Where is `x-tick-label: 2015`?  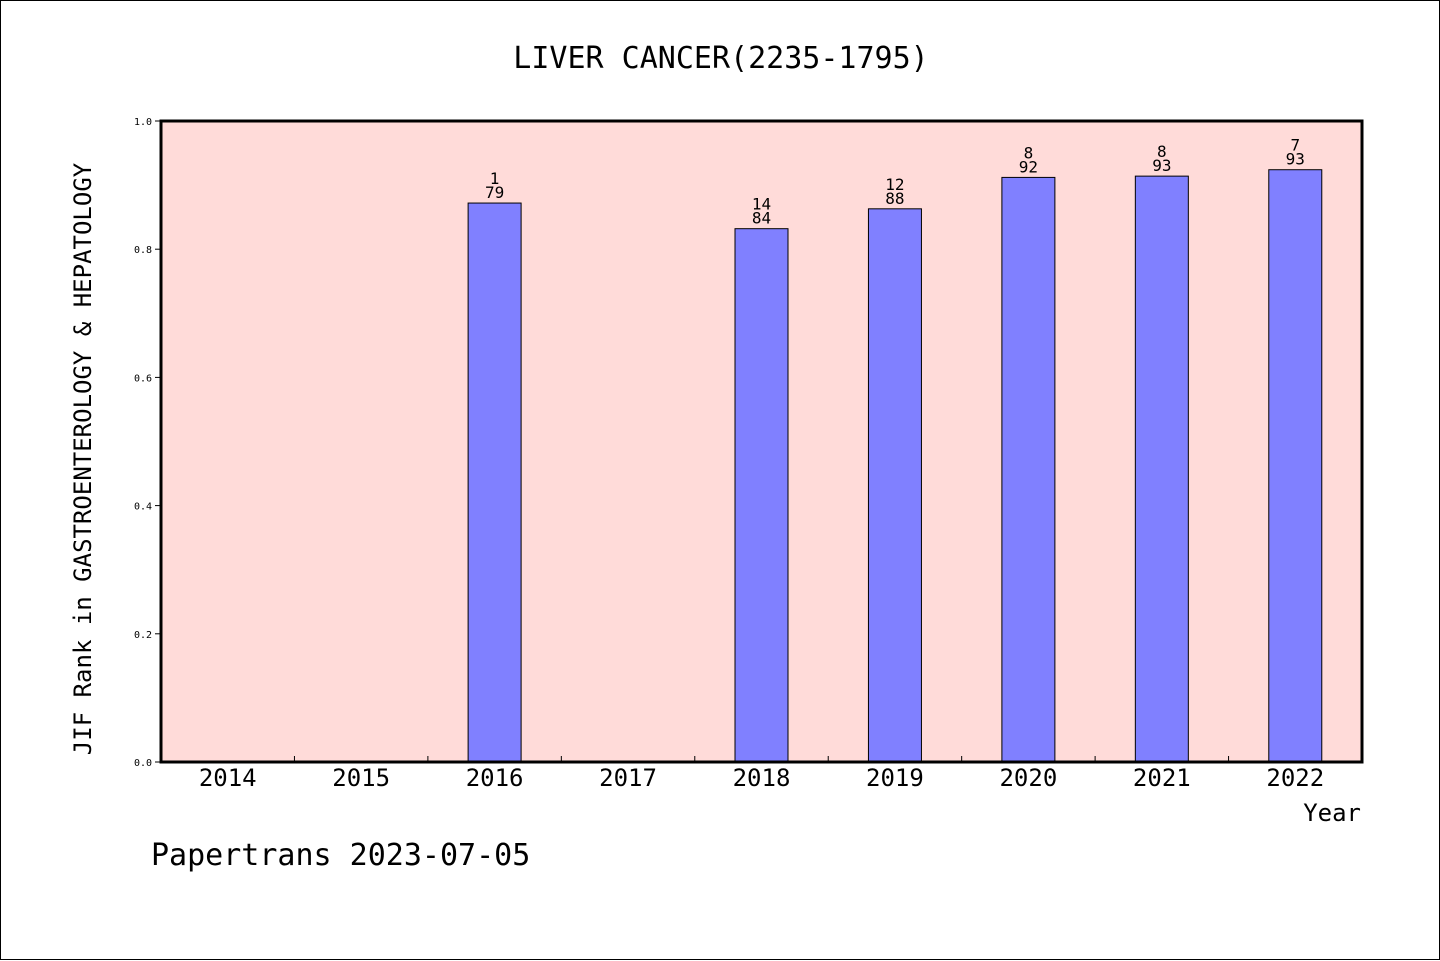
x-tick-label: 2015 is located at coordinates (361, 778).